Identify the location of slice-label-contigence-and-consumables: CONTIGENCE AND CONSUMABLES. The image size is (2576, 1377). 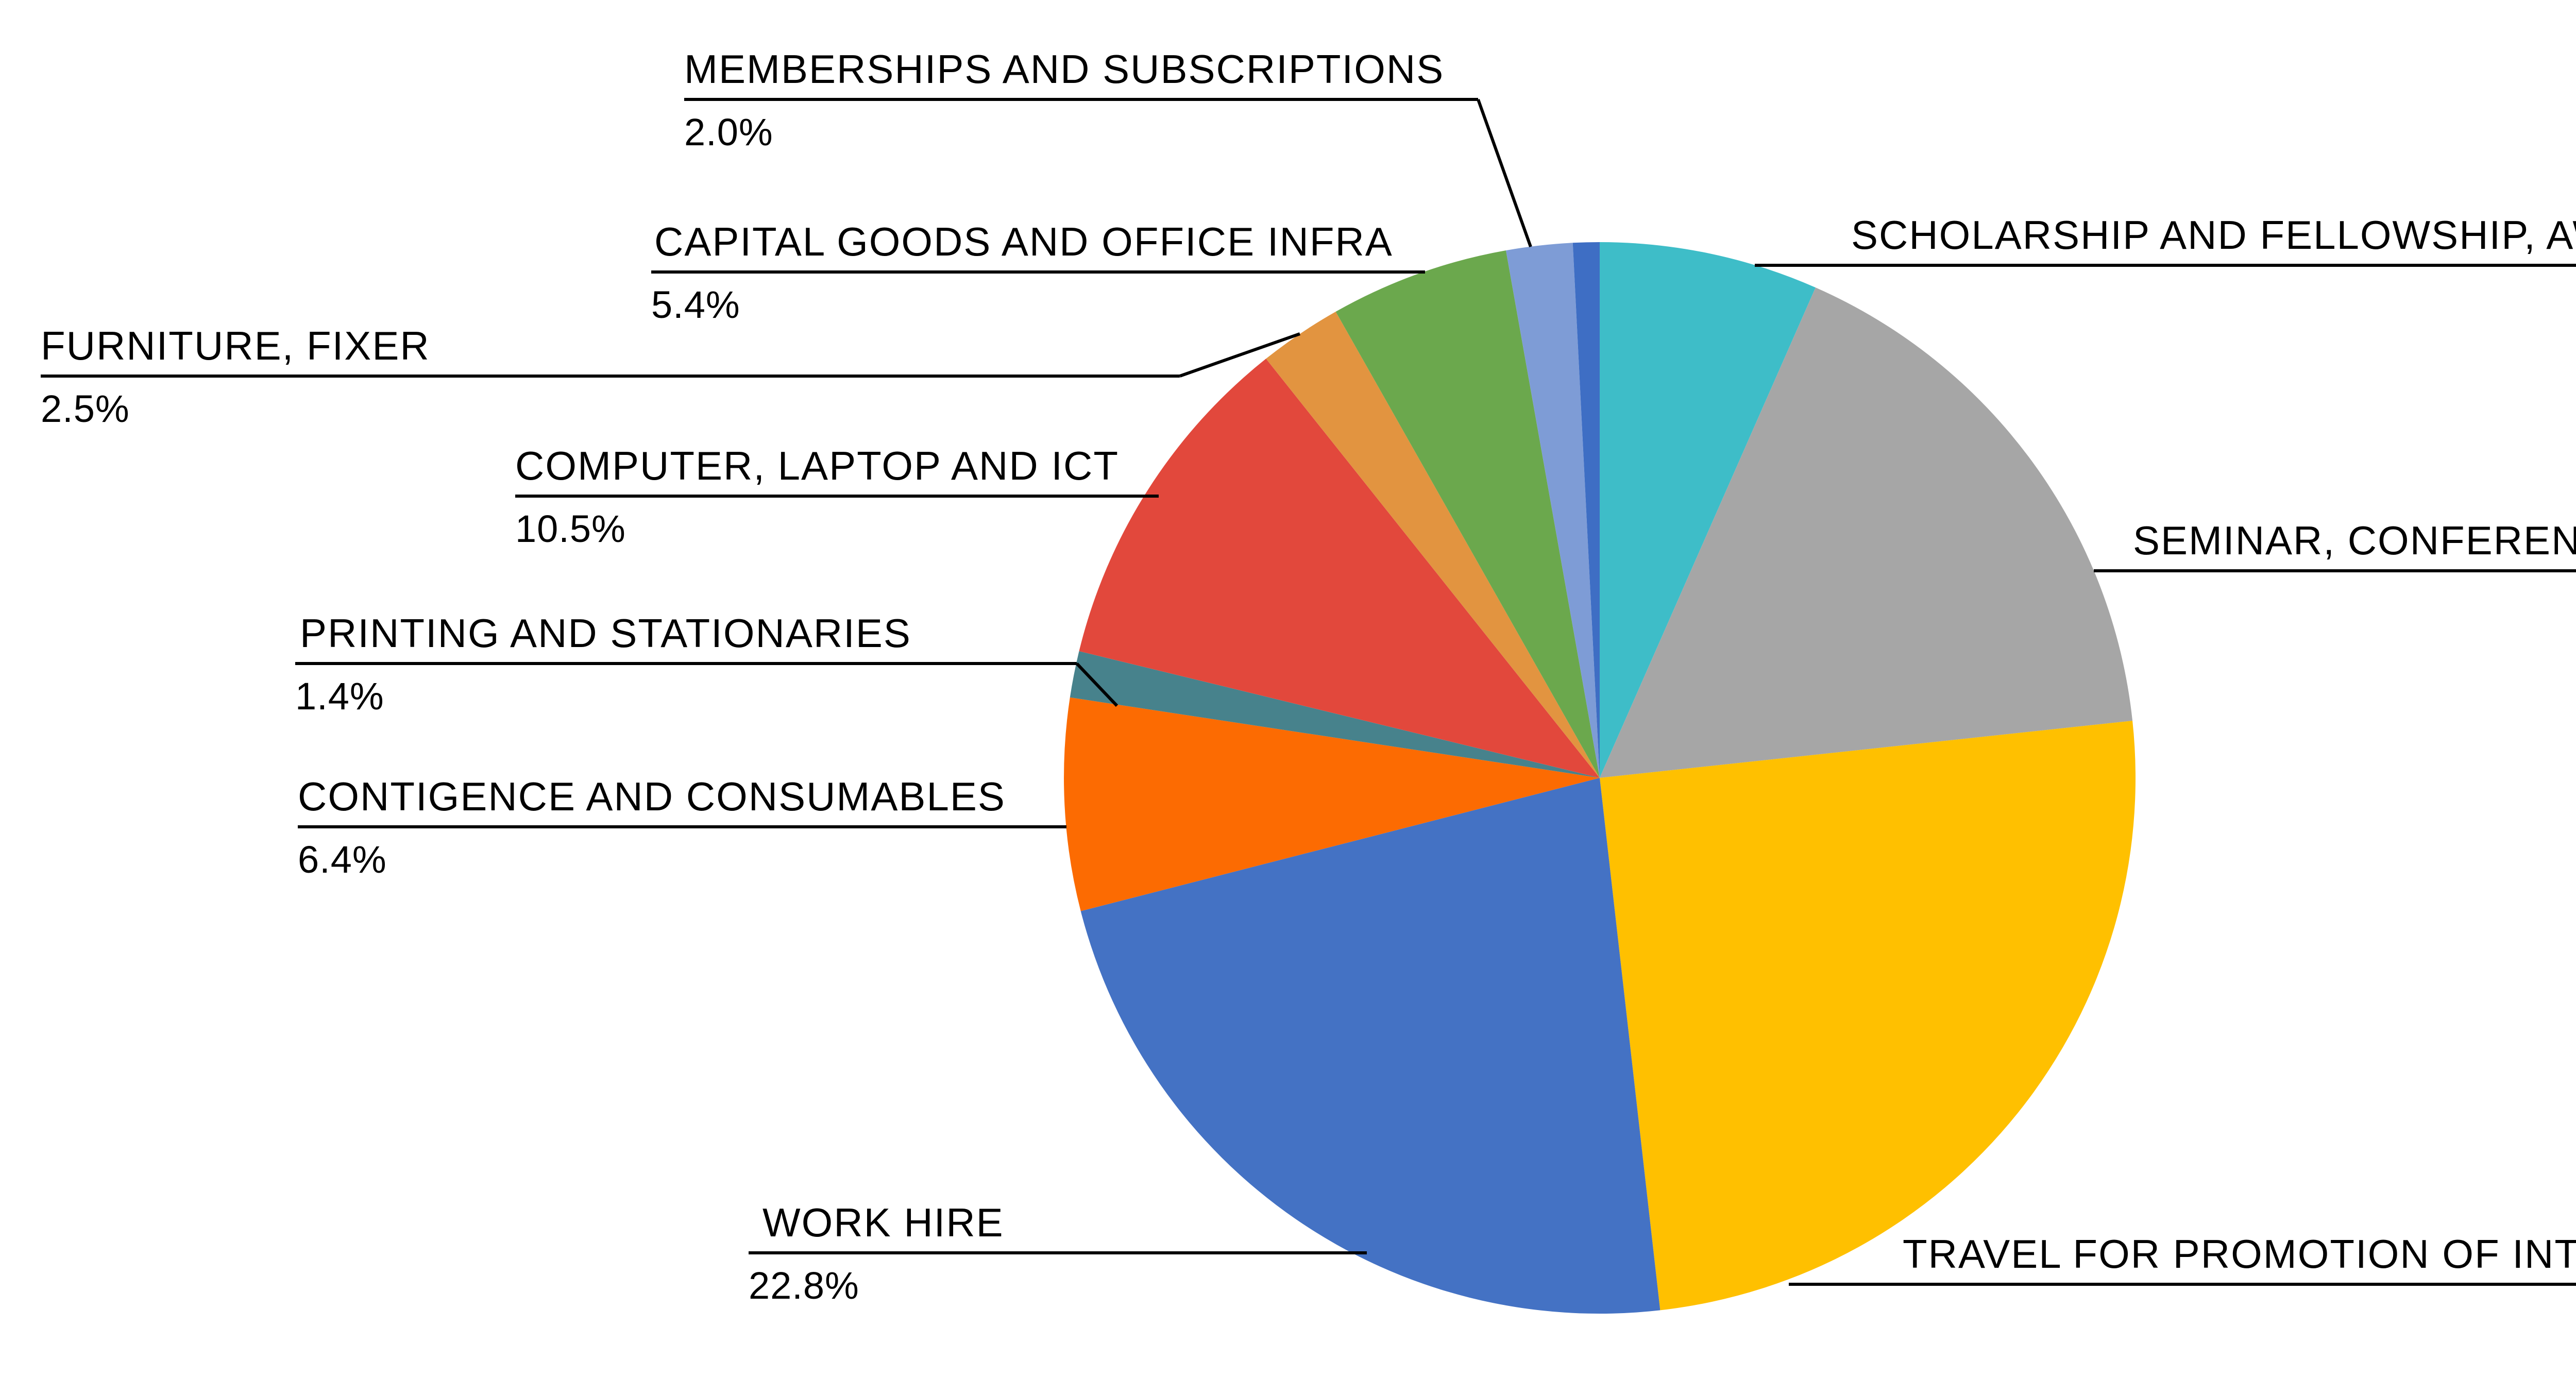
(652, 796).